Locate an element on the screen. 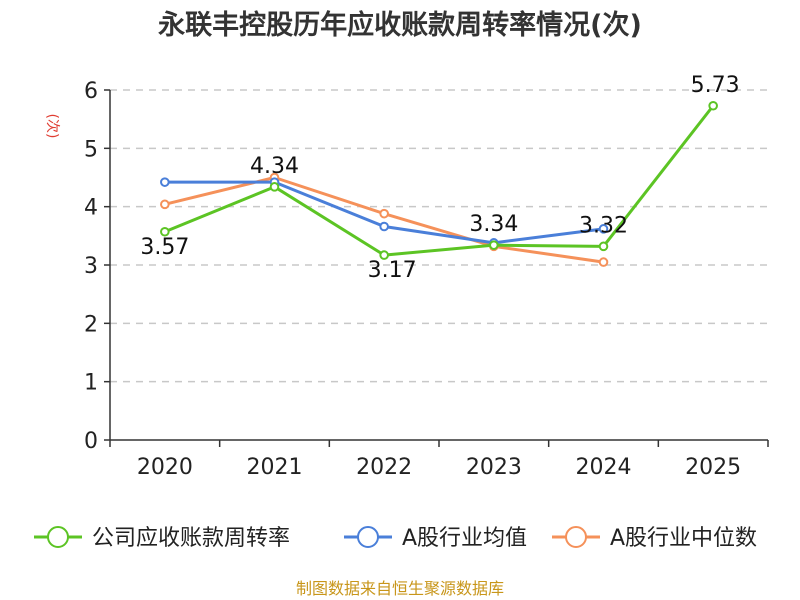 The image size is (800, 600). data-point-2-2020 is located at coordinates (165, 204).